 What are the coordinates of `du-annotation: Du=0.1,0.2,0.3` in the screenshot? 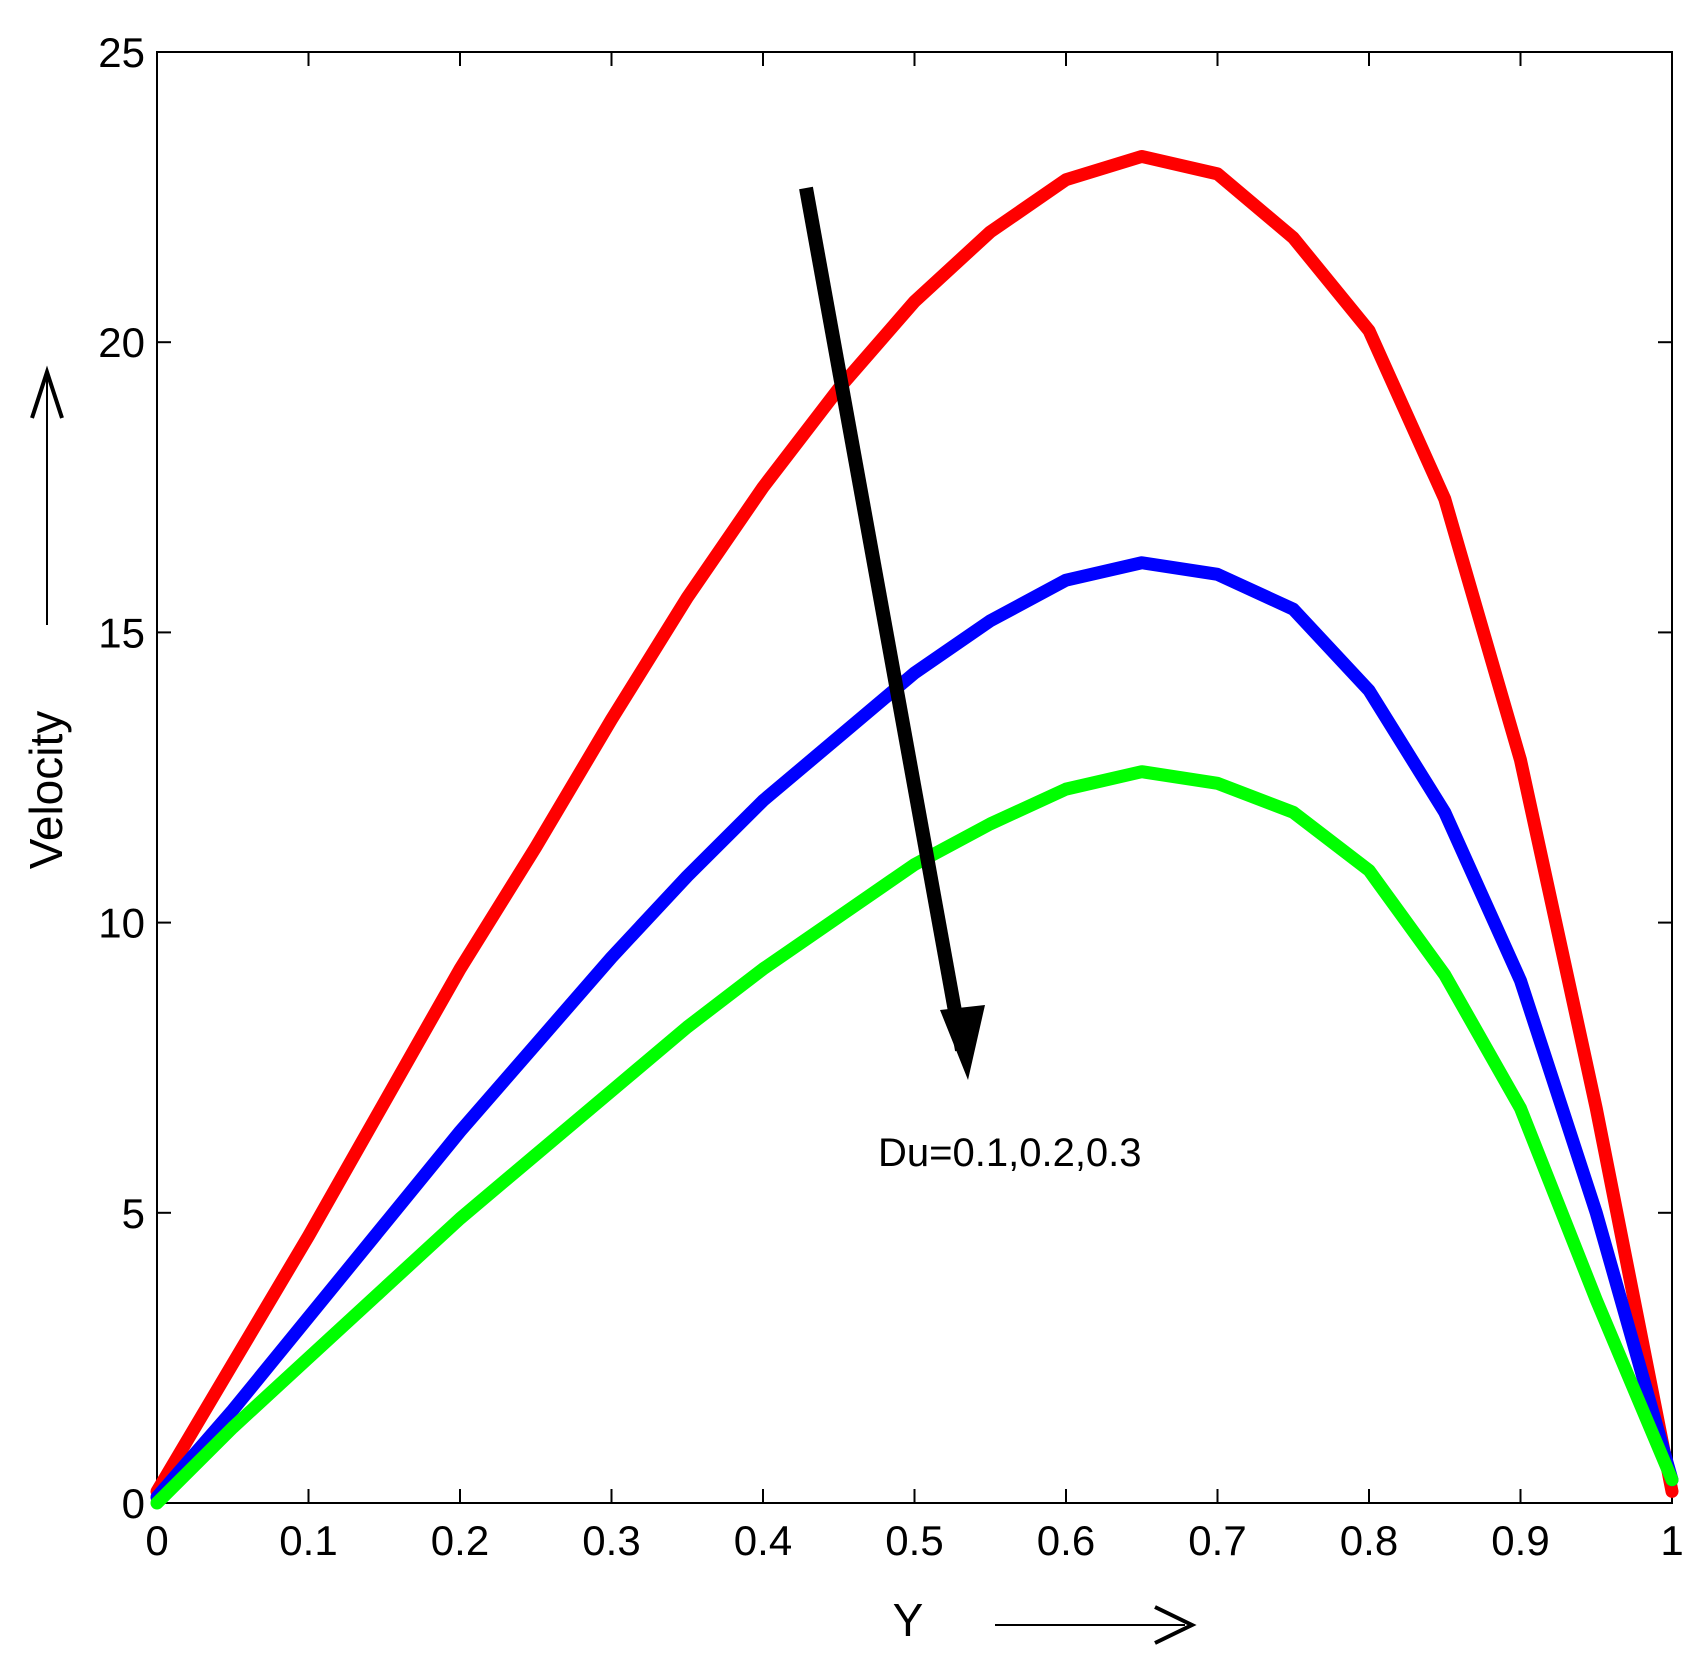 It's located at (1010, 1153).